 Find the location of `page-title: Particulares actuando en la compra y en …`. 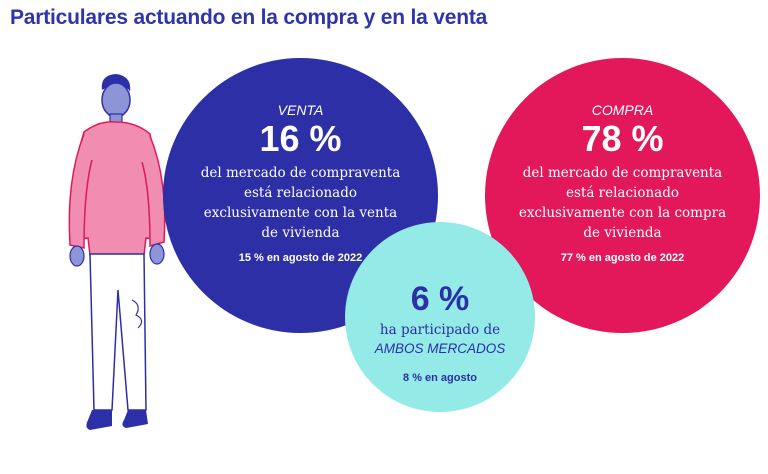

page-title: Particulares actuando en la compra y en … is located at coordinates (249, 17).